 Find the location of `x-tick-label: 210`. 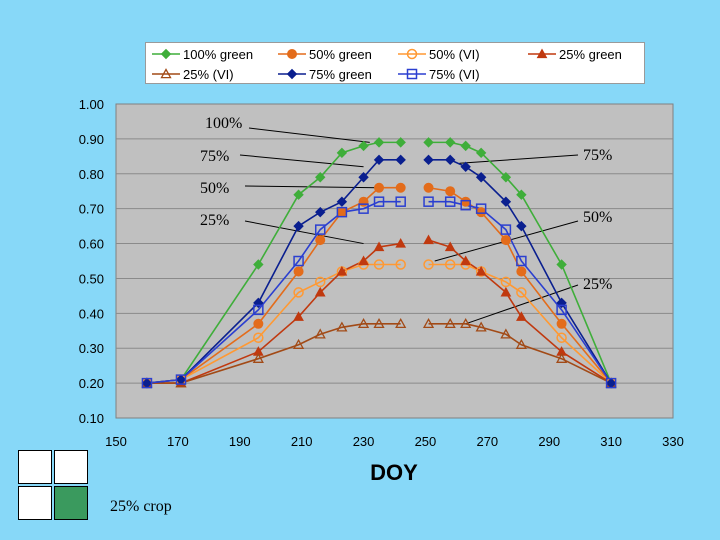

x-tick-label: 210 is located at coordinates (302, 441).